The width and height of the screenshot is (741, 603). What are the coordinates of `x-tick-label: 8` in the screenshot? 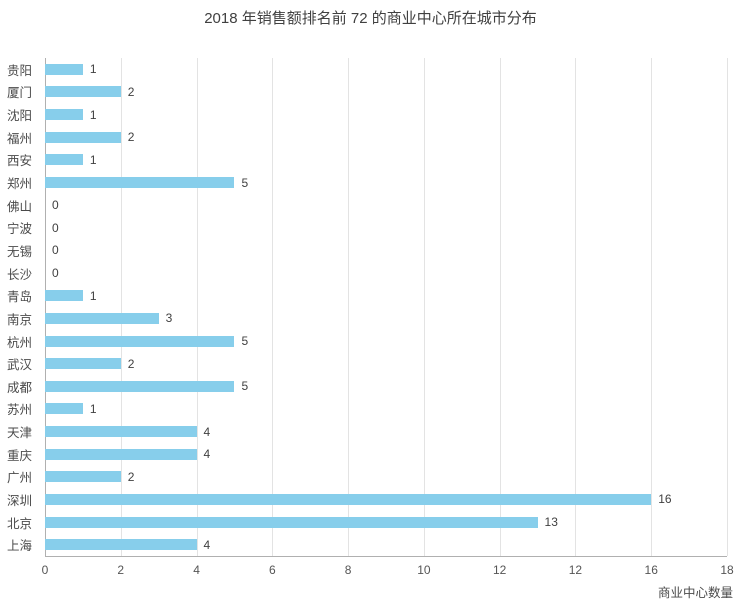 It's located at (348, 570).